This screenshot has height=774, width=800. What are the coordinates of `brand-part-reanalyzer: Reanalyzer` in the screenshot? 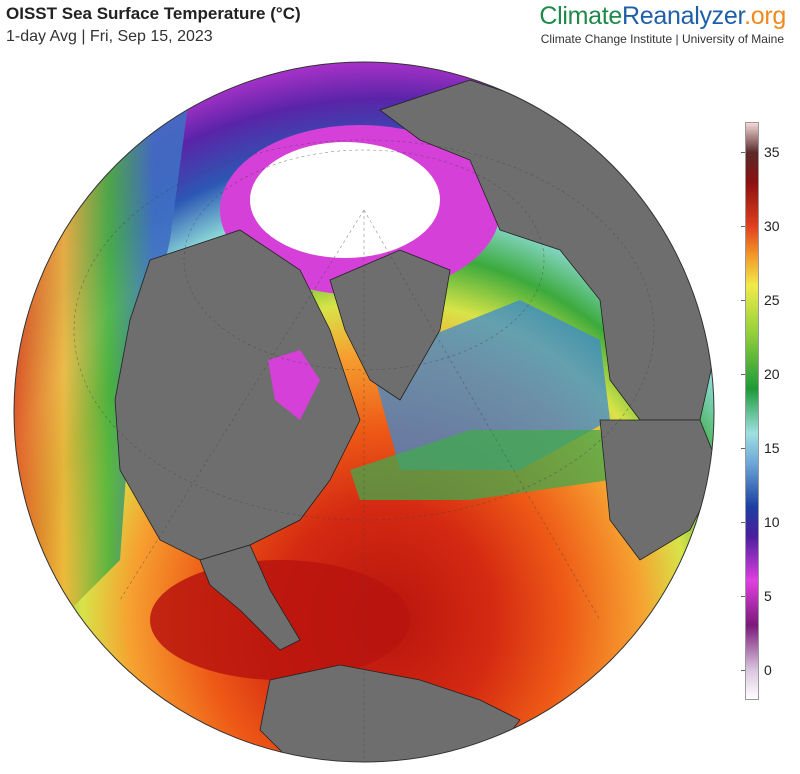 It's located at (683, 16).